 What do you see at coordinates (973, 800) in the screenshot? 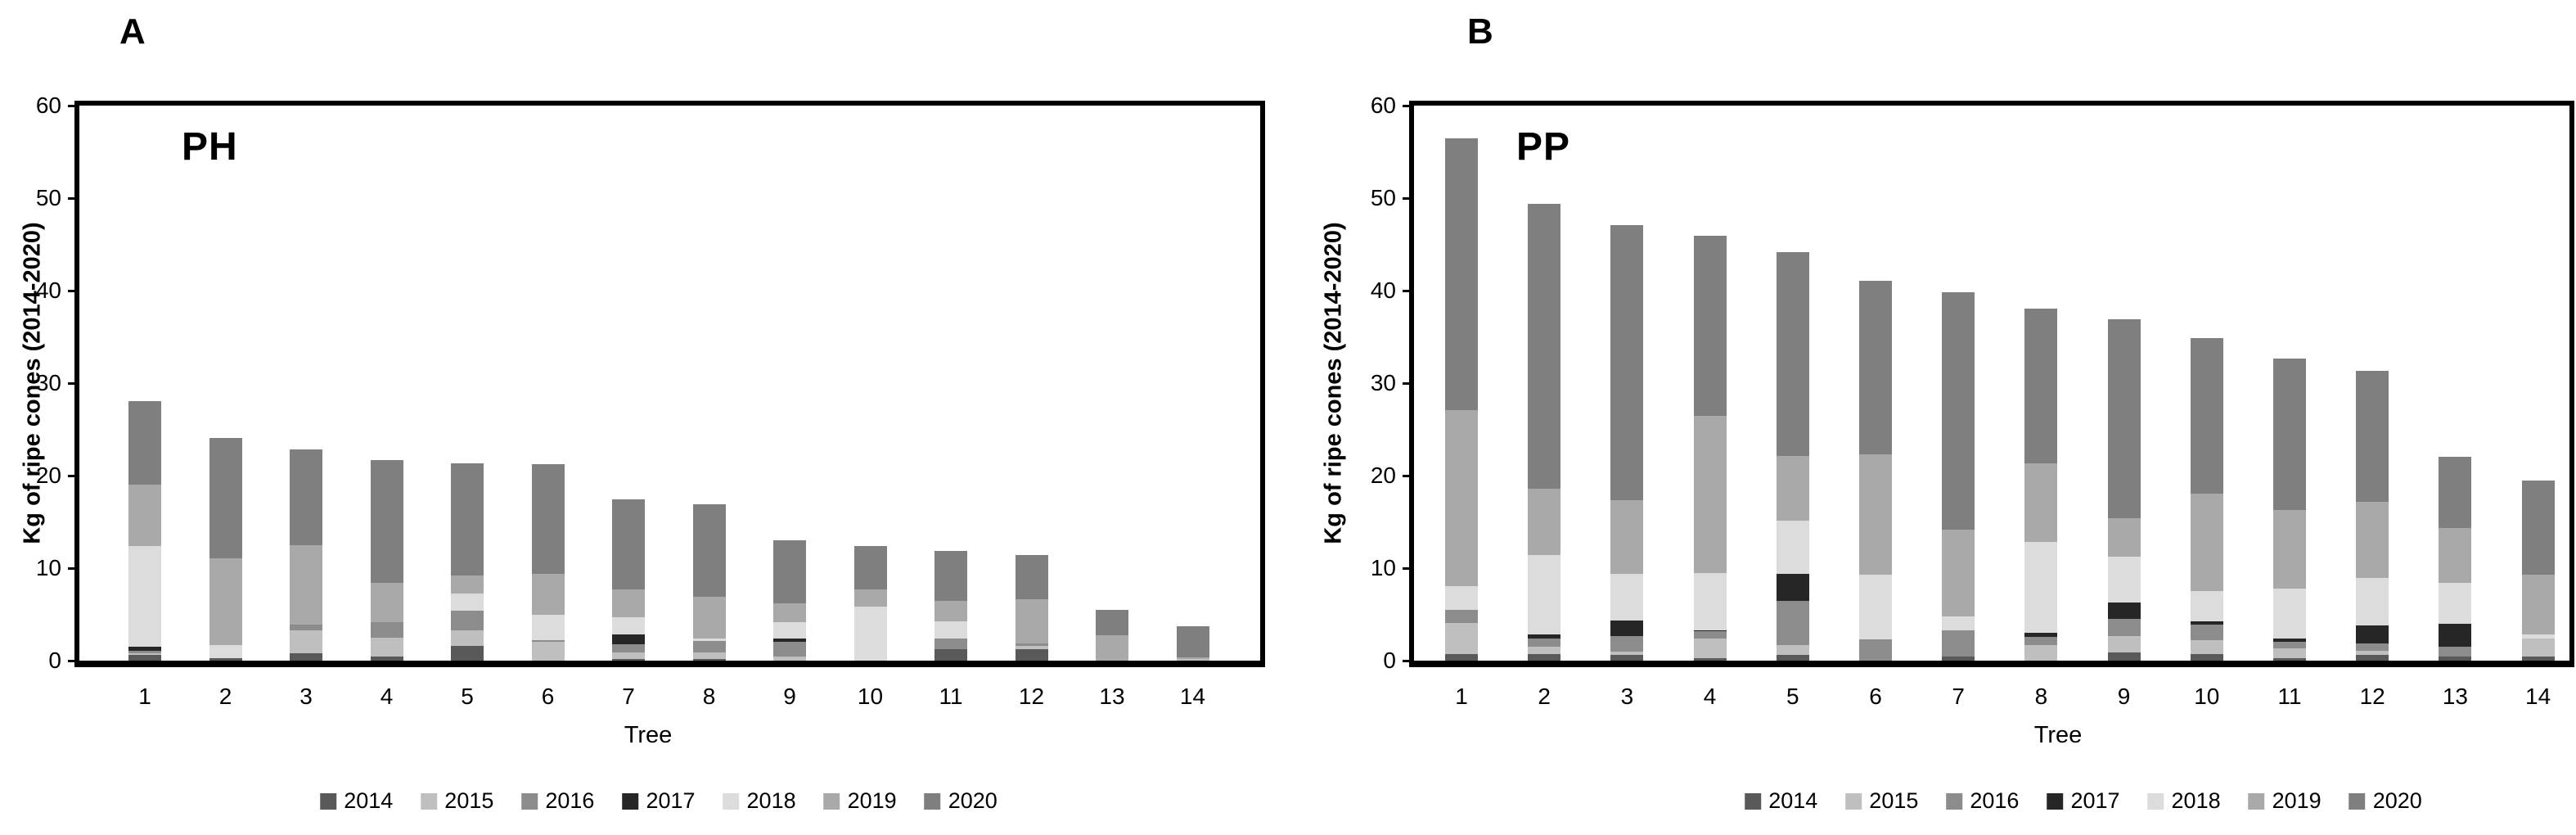
I see `legend-label: 2020` at bounding box center [973, 800].